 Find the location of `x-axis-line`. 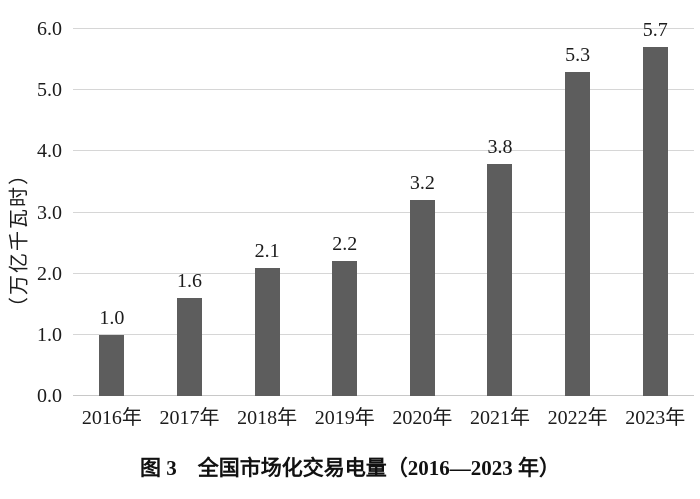

x-axis-line is located at coordinates (383, 395).